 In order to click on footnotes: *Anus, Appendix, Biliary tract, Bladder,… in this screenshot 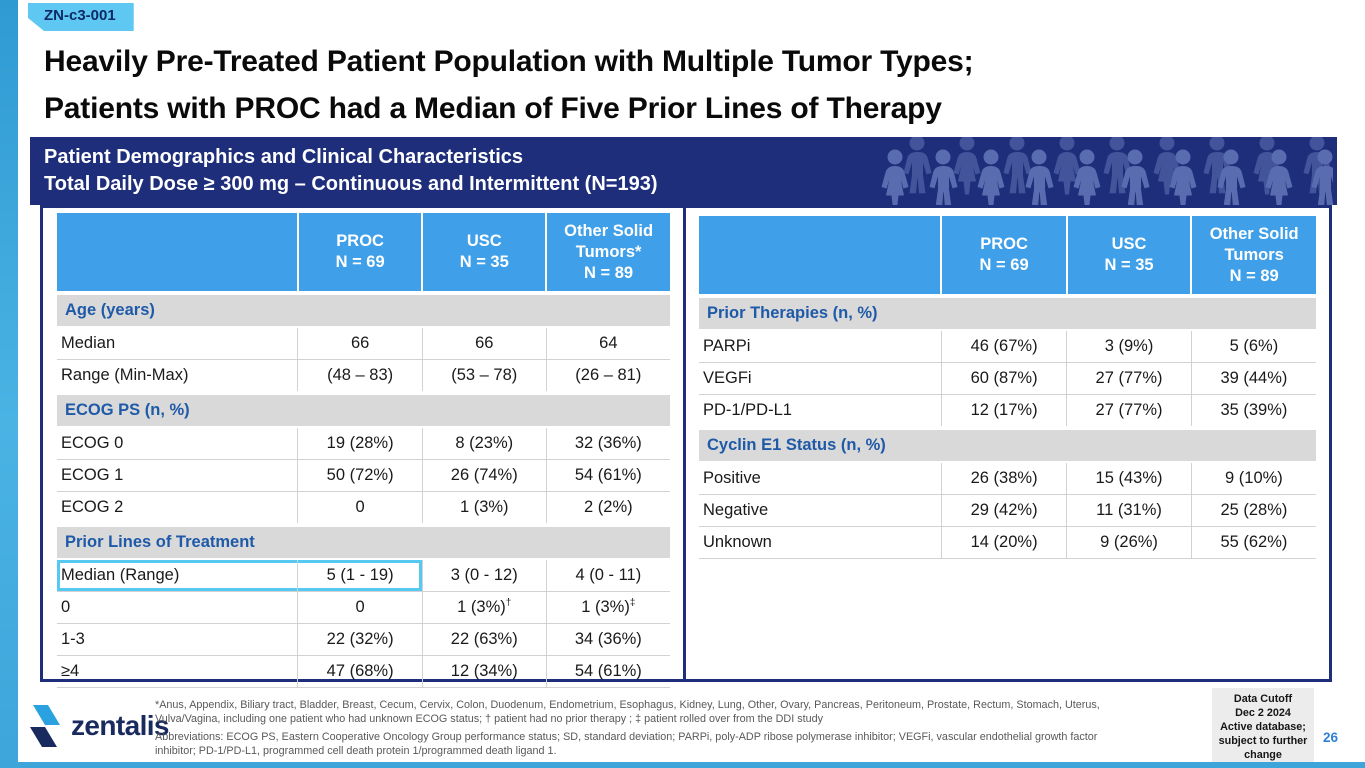, I will do `click(644, 729)`.